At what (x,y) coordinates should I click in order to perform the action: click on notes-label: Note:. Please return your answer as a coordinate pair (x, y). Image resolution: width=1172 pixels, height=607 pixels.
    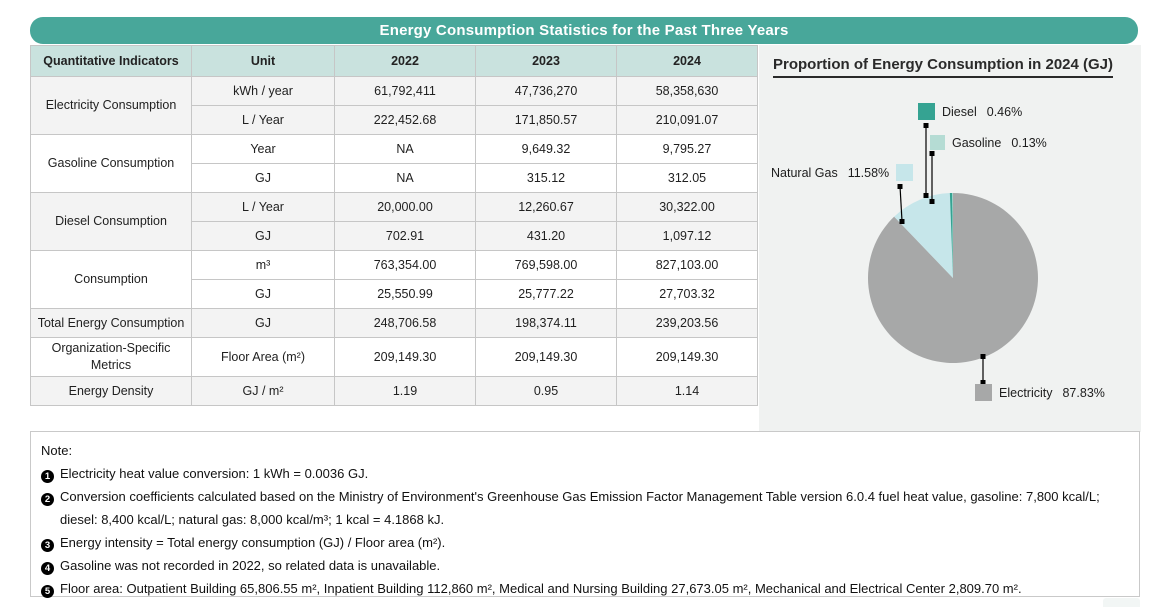
    Looking at the image, I should click on (57, 450).